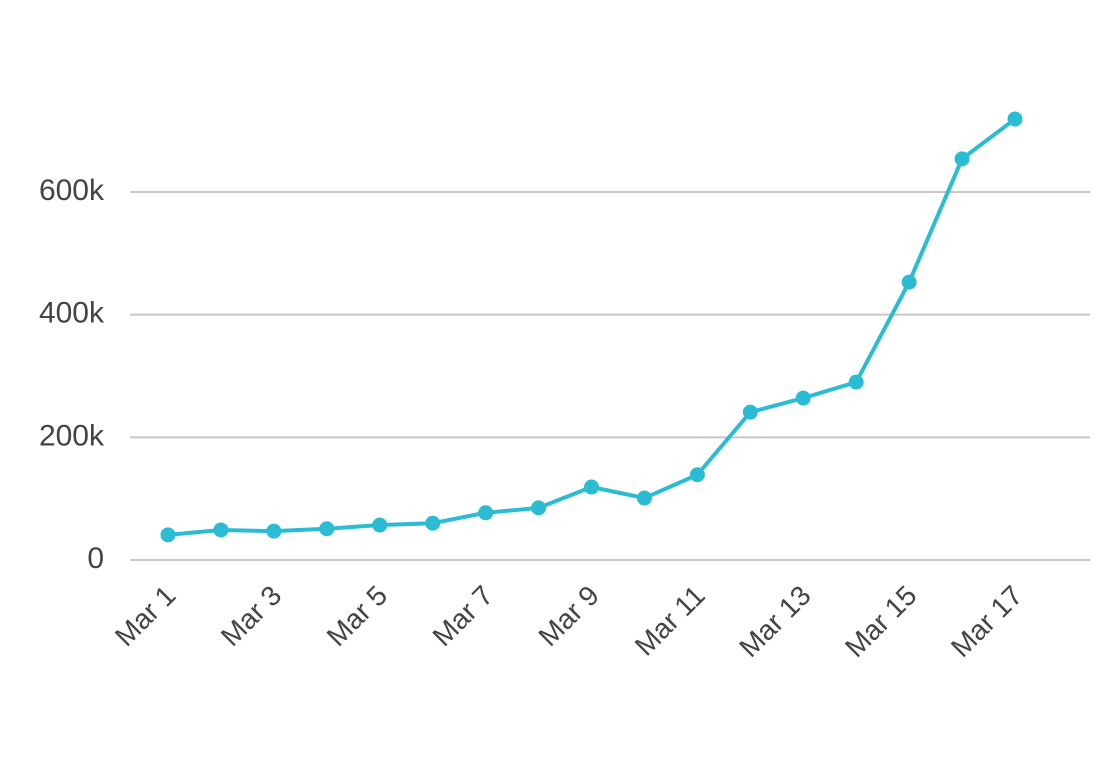  Describe the element at coordinates (987, 622) in the screenshot. I see `x-tick-label: Mar 17` at that location.